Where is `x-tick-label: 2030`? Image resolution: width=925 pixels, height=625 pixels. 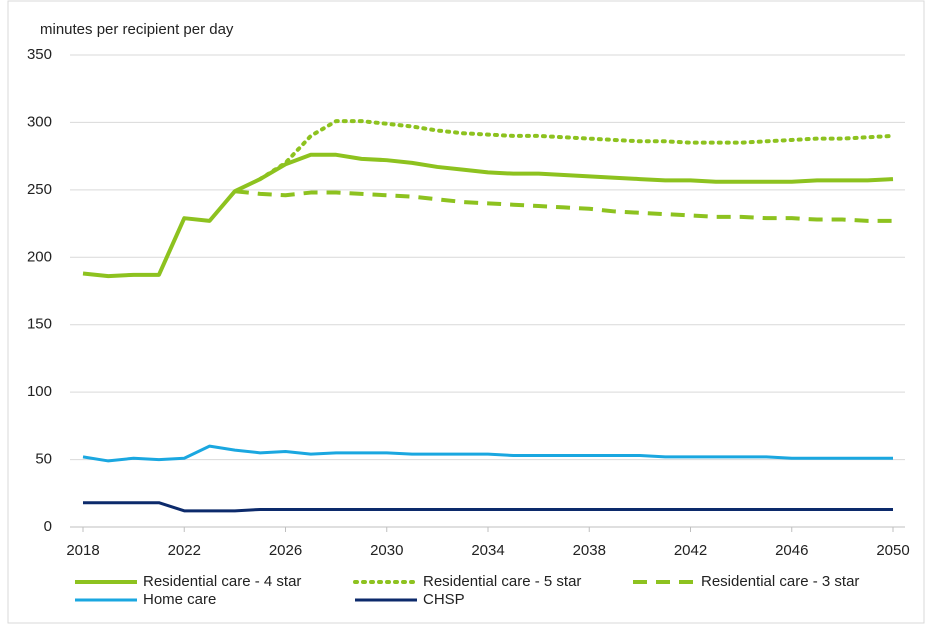
x-tick-label: 2030 is located at coordinates (386, 550).